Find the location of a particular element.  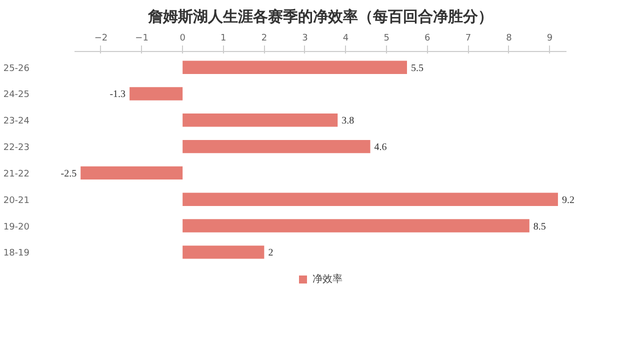

y-tick-label: 20-21 is located at coordinates (16, 201).